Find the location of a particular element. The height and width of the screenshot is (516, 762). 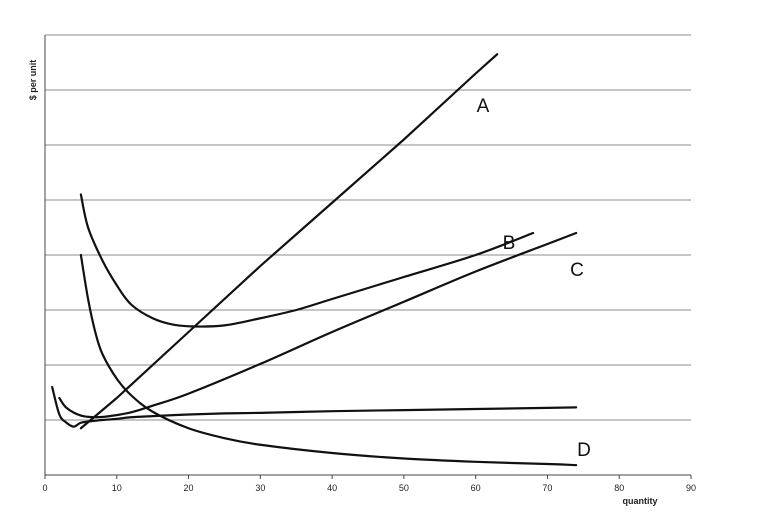

x-tick-label: 80 is located at coordinates (619, 488).